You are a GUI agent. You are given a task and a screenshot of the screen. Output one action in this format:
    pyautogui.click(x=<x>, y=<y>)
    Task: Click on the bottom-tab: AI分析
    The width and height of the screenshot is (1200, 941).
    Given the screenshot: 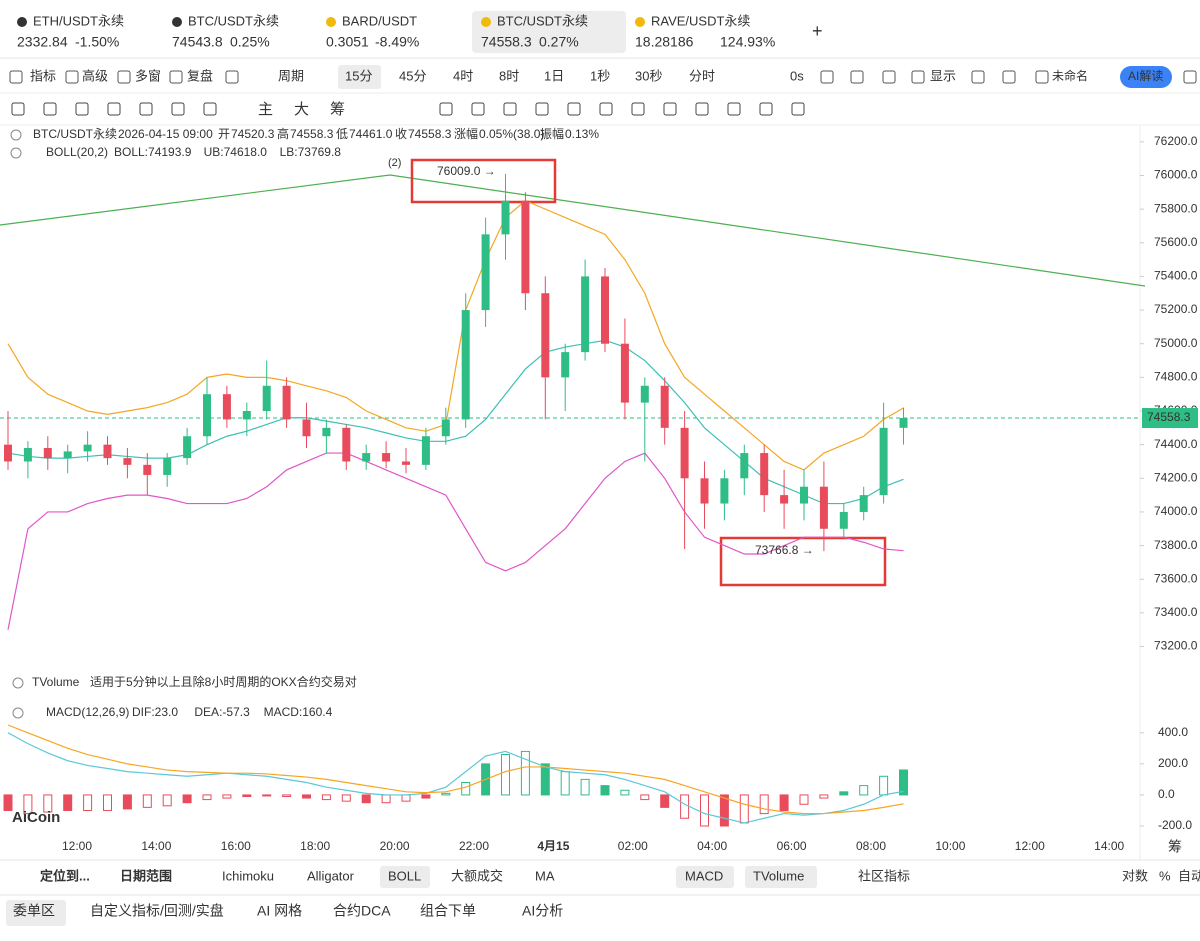 What is the action you would take?
    pyautogui.click(x=542, y=911)
    